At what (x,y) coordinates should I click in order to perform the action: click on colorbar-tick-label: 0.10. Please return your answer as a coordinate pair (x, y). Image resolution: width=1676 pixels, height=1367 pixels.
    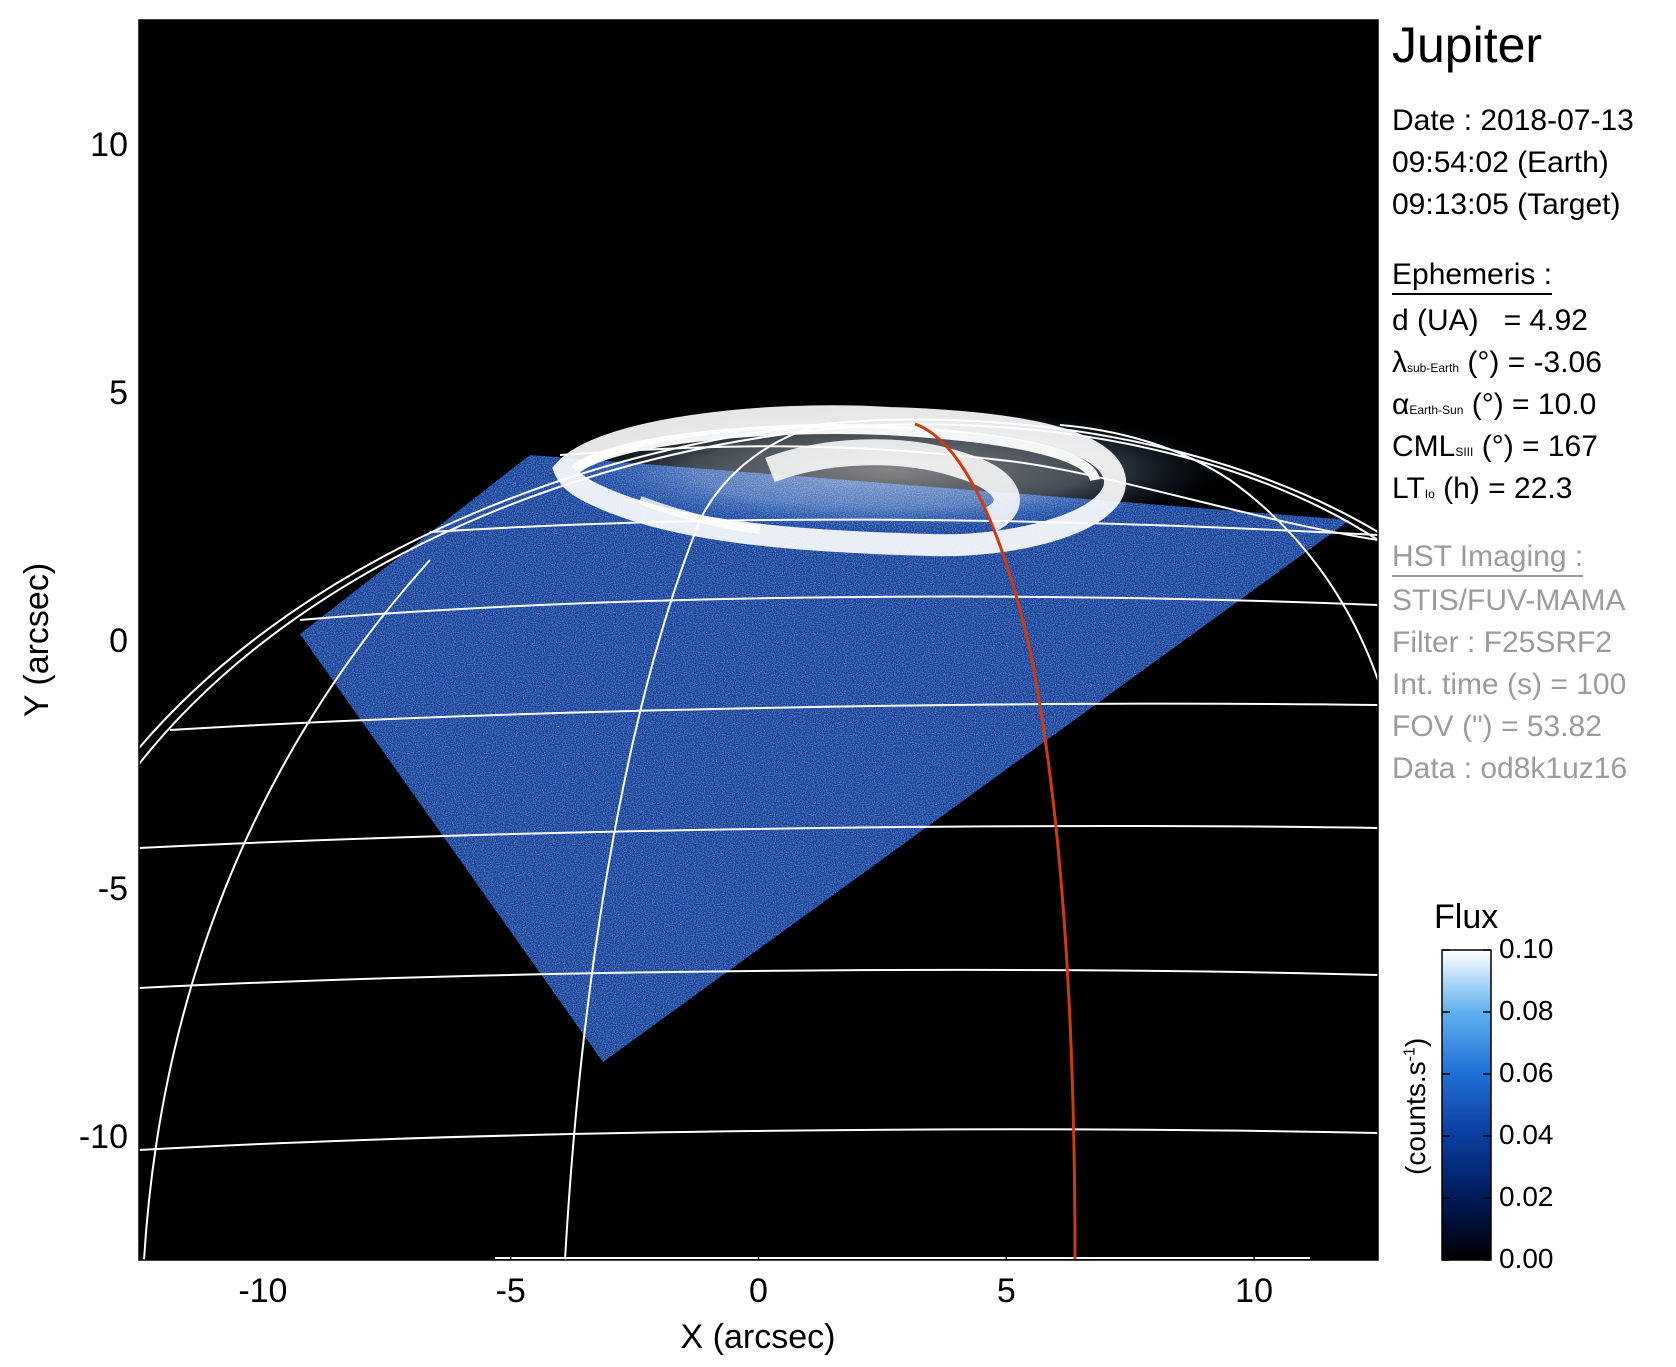
    Looking at the image, I should click on (1526, 948).